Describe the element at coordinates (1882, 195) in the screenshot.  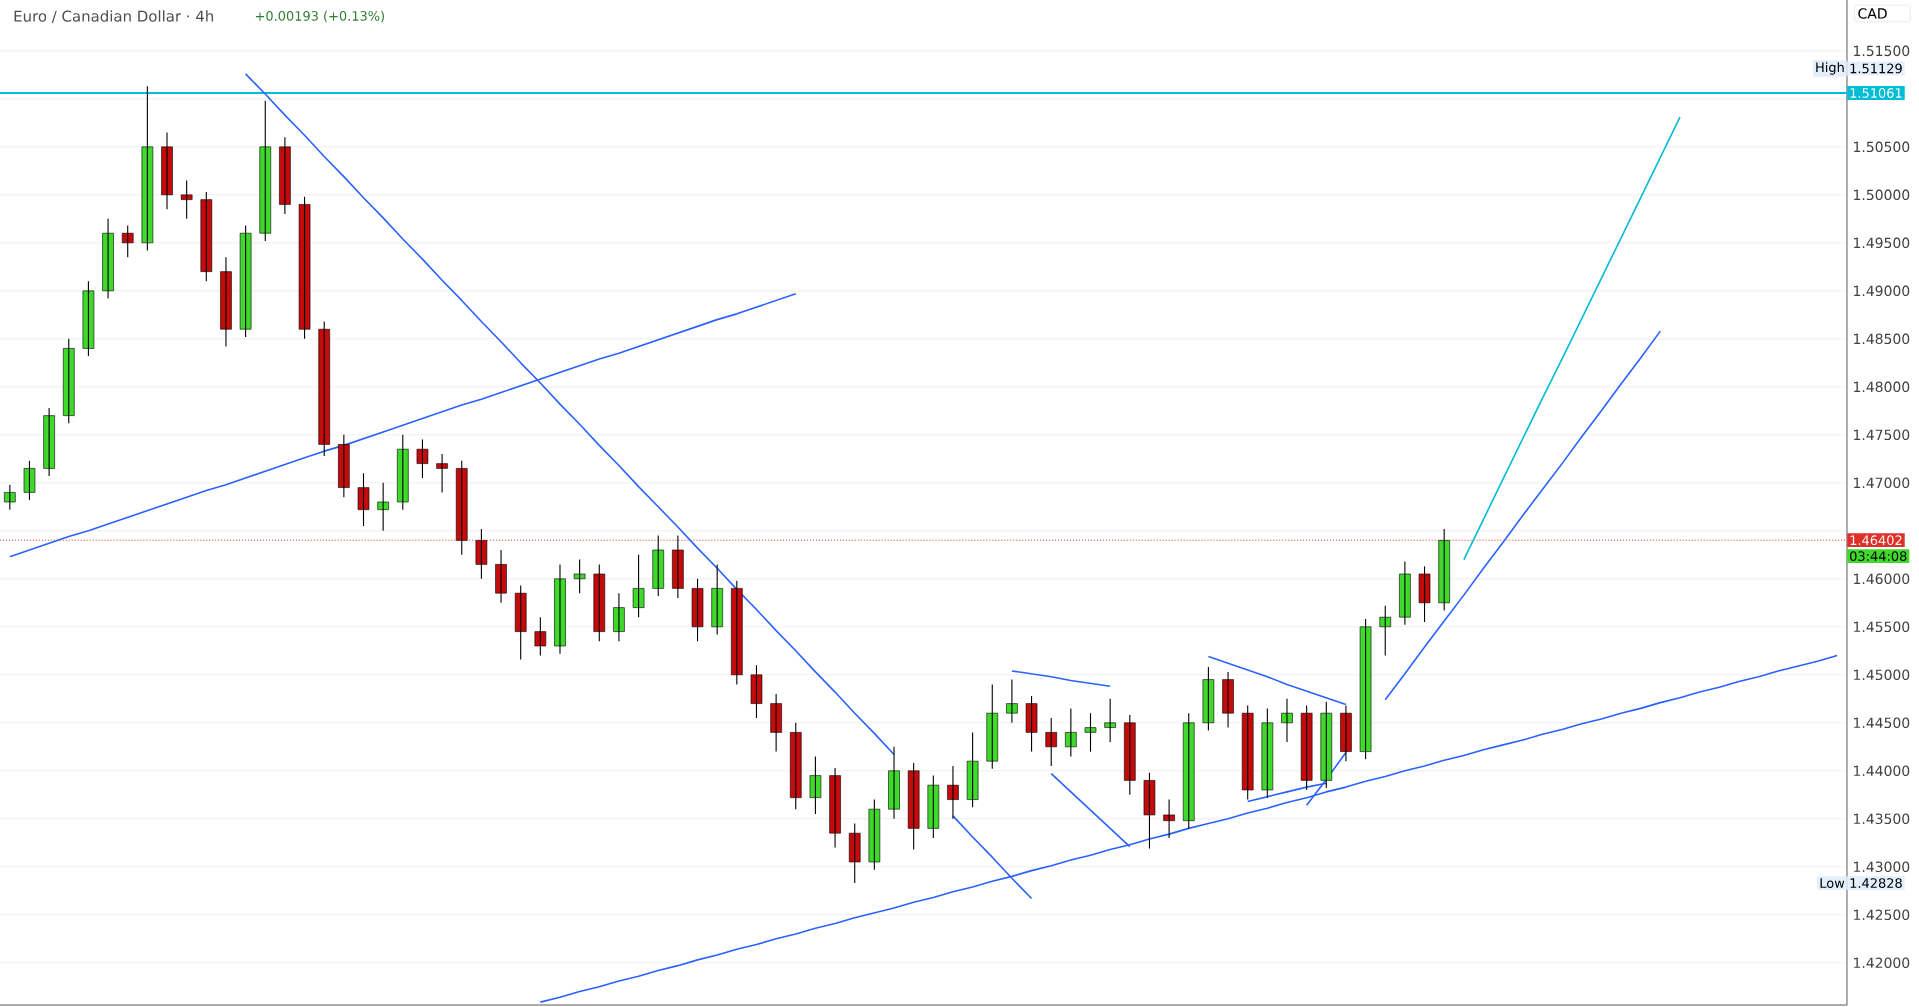
I see `y-tick-label: 1.50000` at that location.